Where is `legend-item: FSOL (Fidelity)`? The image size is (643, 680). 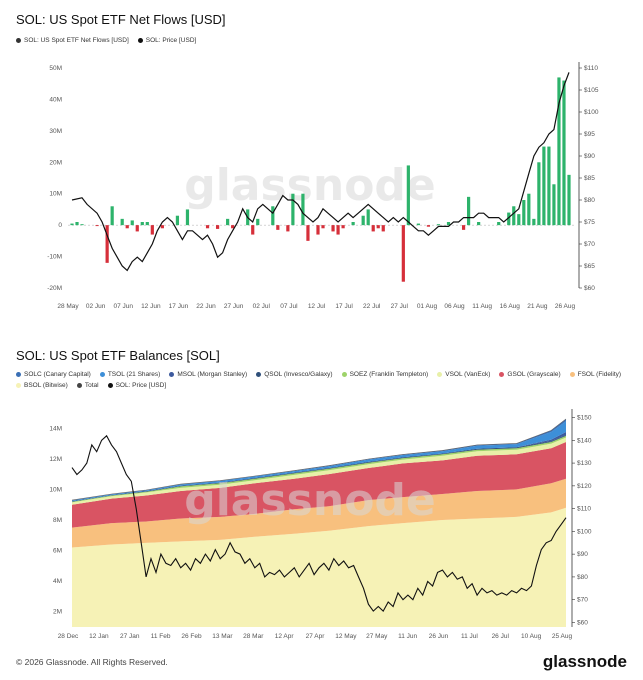
legend-item: FSOL (Fidelity) is located at coordinates (595, 374).